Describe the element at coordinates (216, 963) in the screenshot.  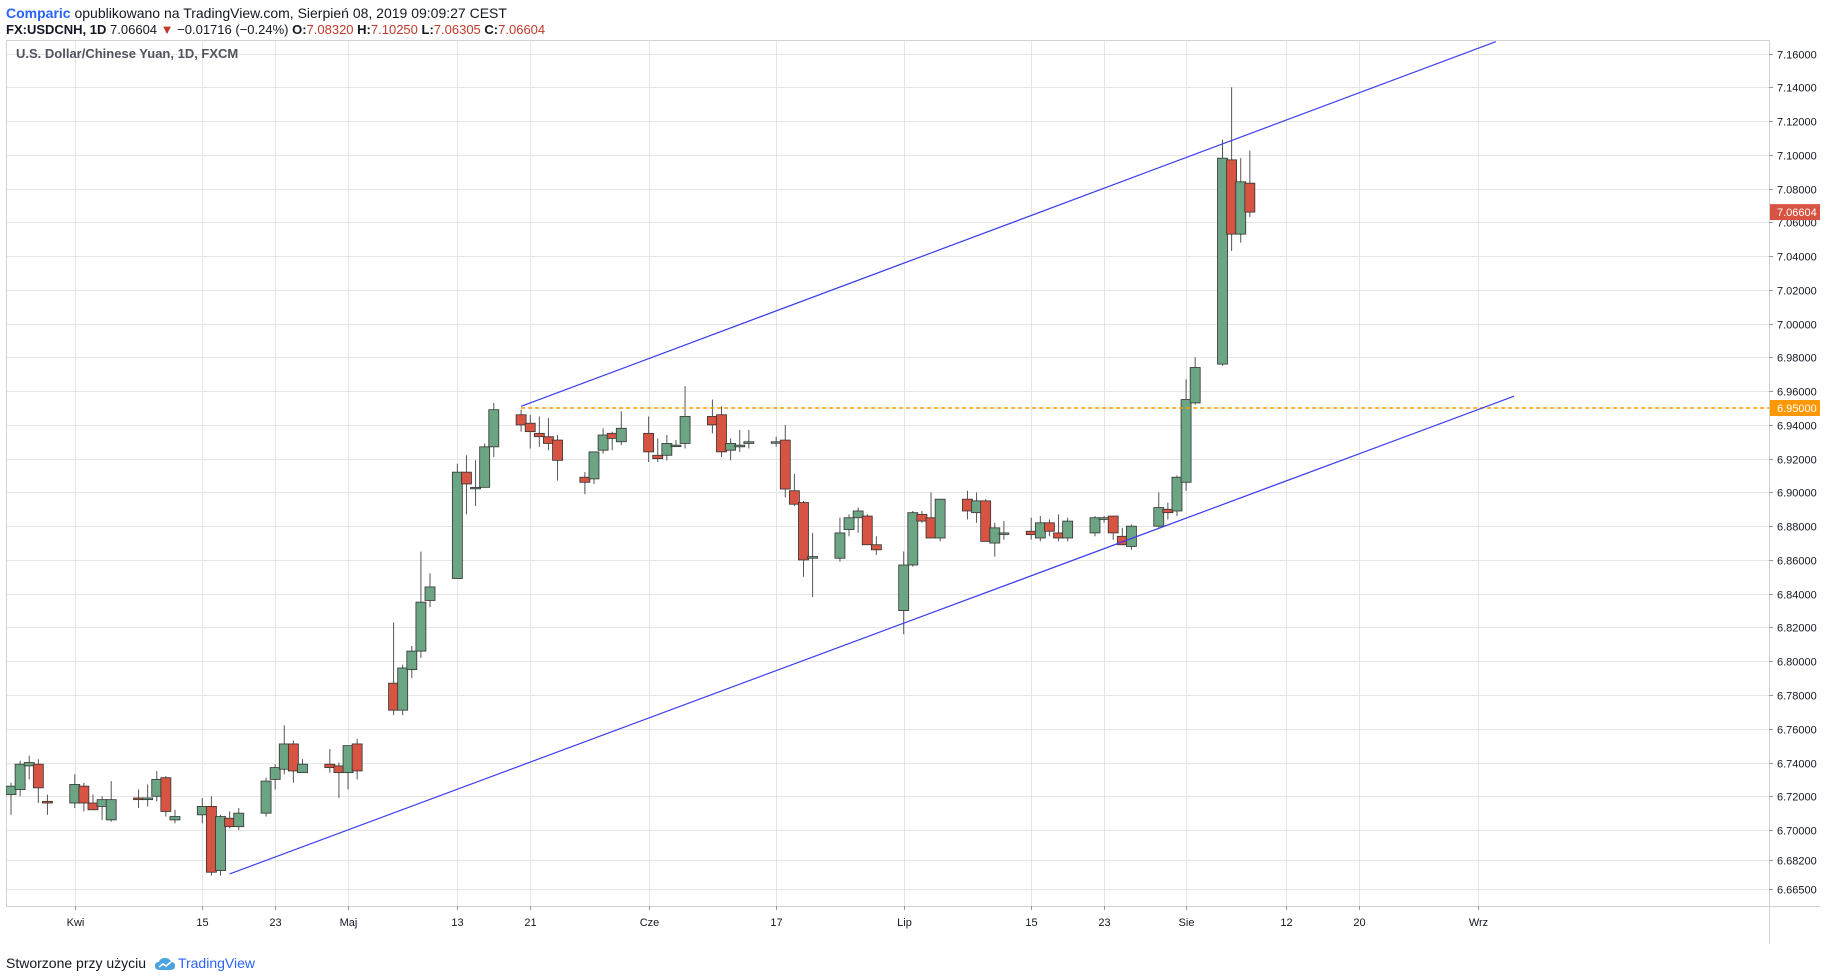
I see `footer-tradingview-link: TradingView` at that location.